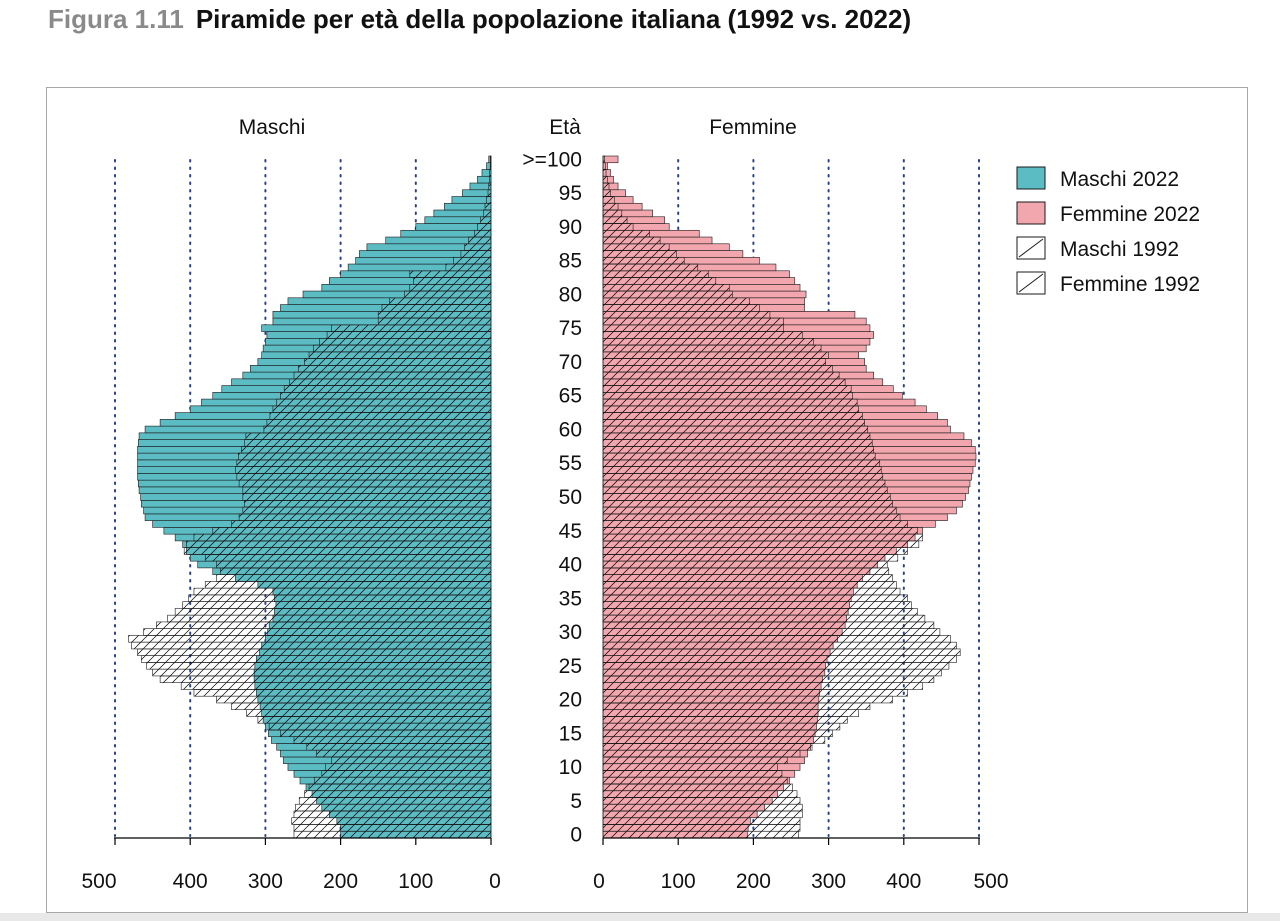 The width and height of the screenshot is (1280, 921). What do you see at coordinates (570, 362) in the screenshot?
I see `age-tick-label: 70` at bounding box center [570, 362].